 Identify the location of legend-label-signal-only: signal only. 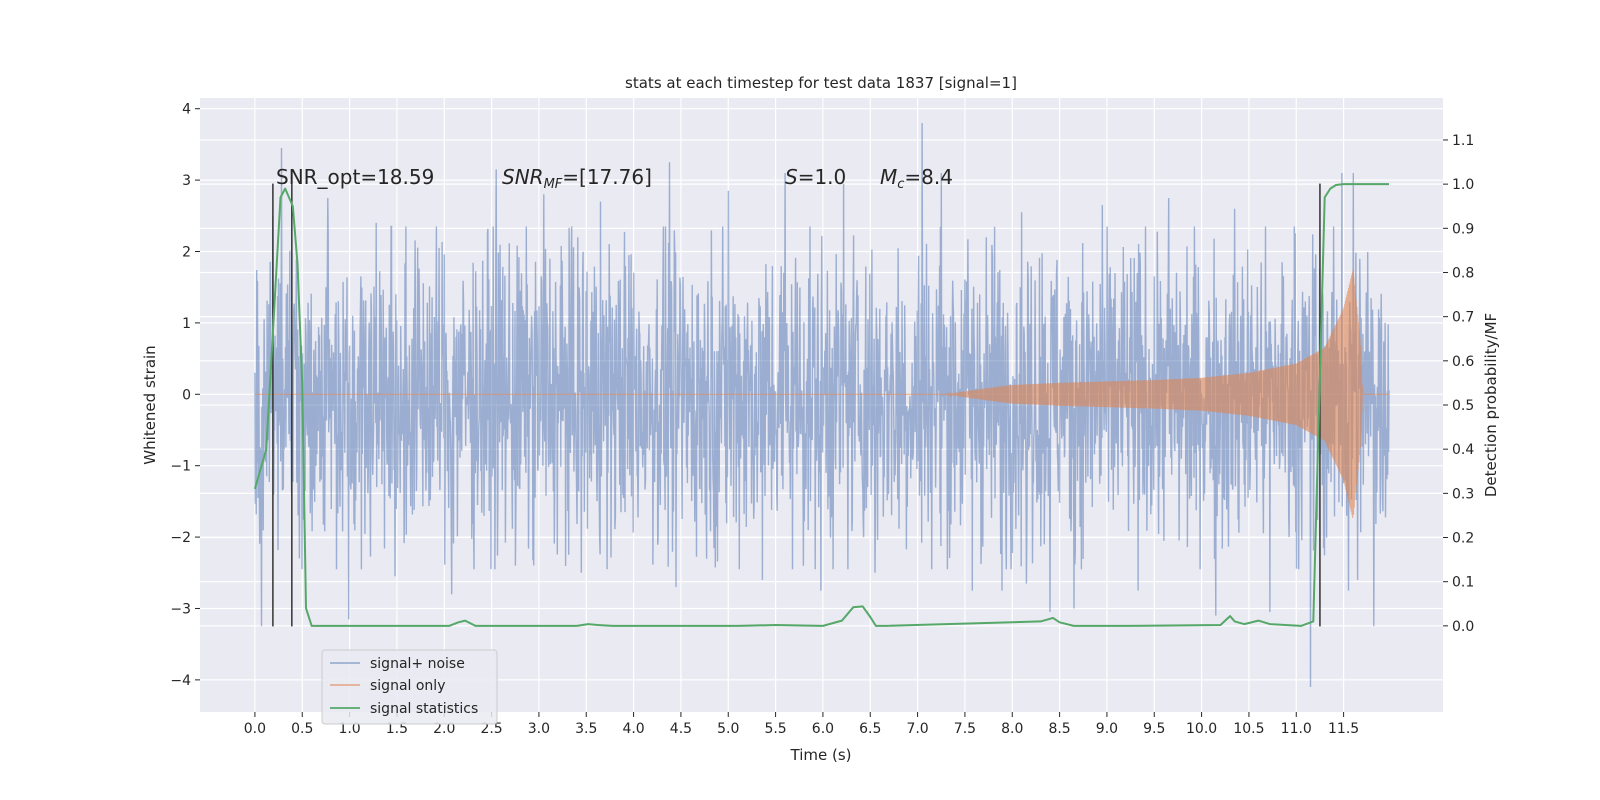
(407, 686).